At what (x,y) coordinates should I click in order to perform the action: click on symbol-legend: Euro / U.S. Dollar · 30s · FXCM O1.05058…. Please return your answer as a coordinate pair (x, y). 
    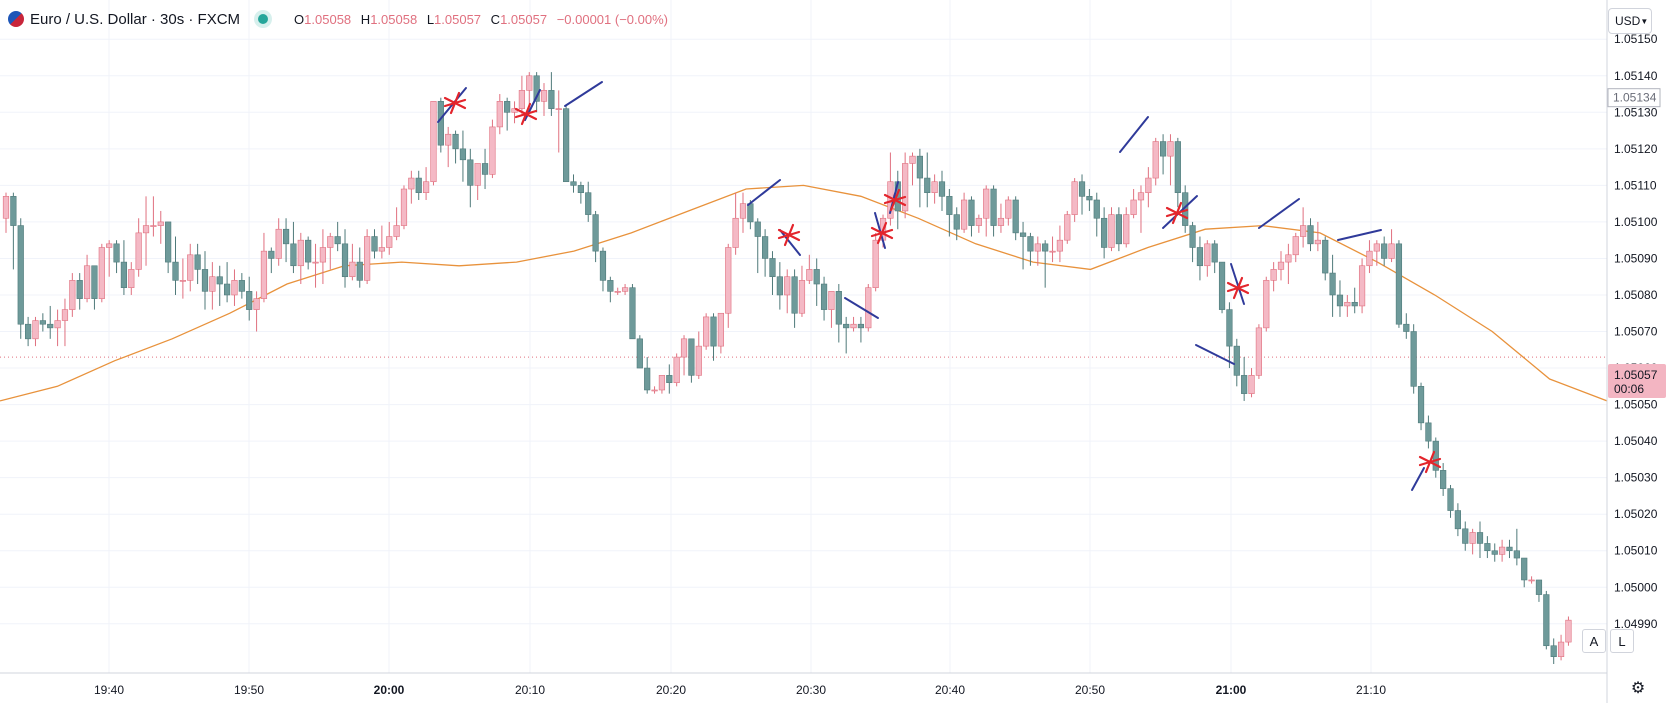
    Looking at the image, I should click on (341, 19).